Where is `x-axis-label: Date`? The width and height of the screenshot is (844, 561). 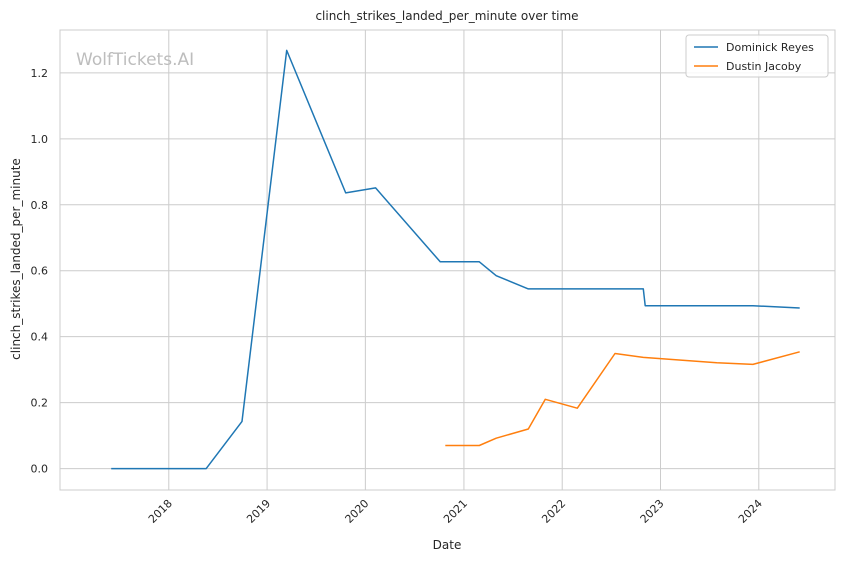
x-axis-label: Date is located at coordinates (447, 545).